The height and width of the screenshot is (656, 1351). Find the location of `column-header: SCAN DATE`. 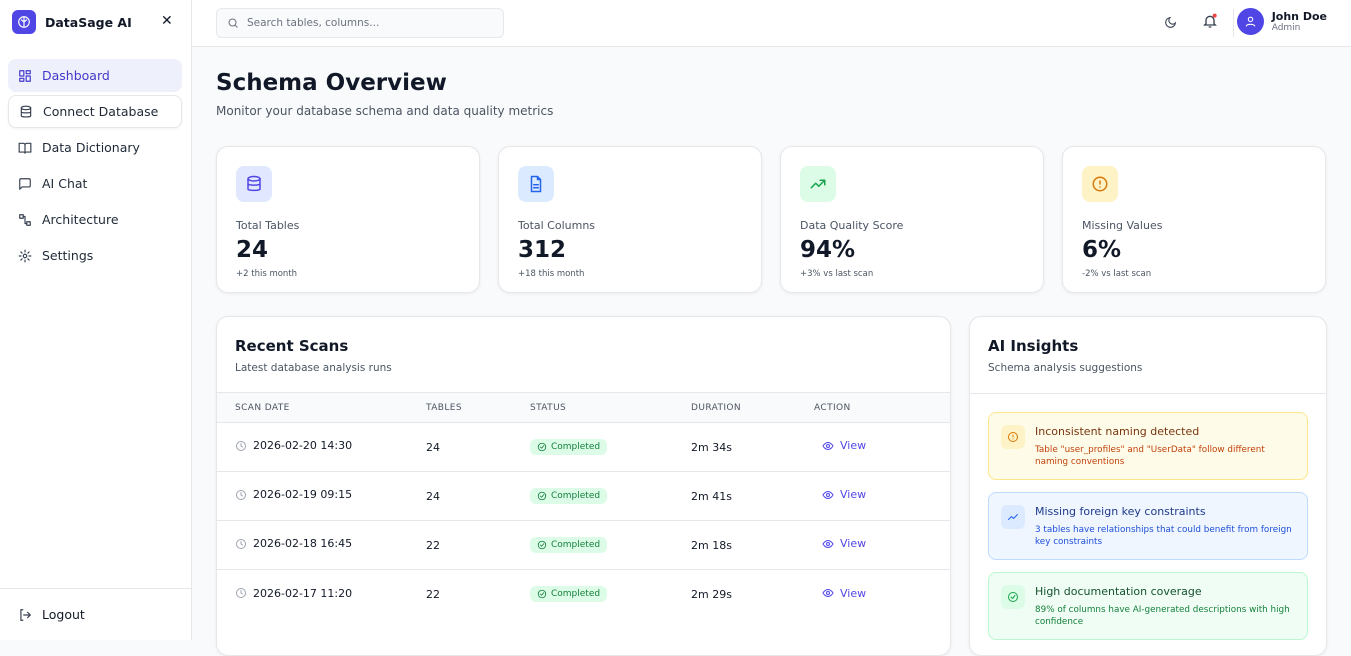

column-header: SCAN DATE is located at coordinates (321, 407).